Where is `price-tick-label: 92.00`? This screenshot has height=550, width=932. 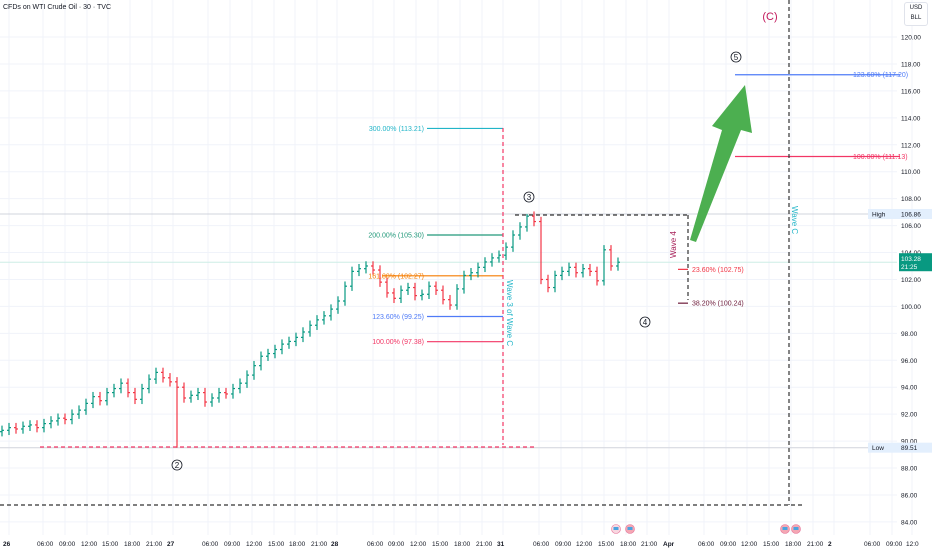 price-tick-label: 92.00 is located at coordinates (909, 415).